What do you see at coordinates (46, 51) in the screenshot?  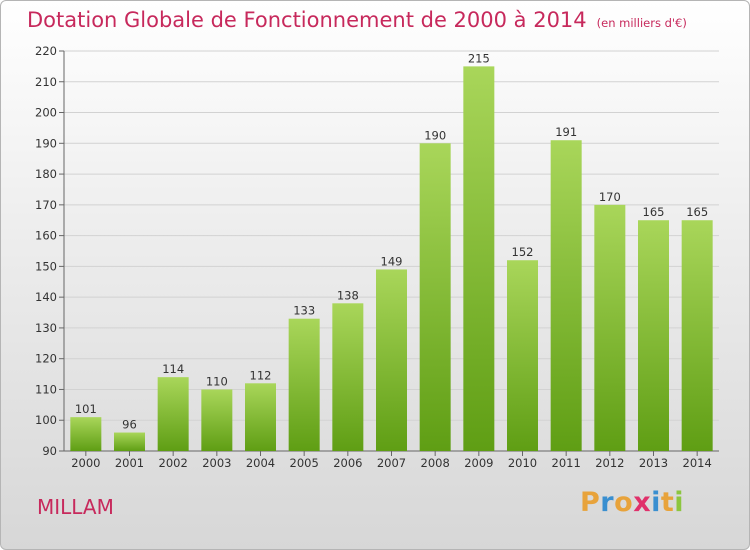 I see `y-tick-label: 220` at bounding box center [46, 51].